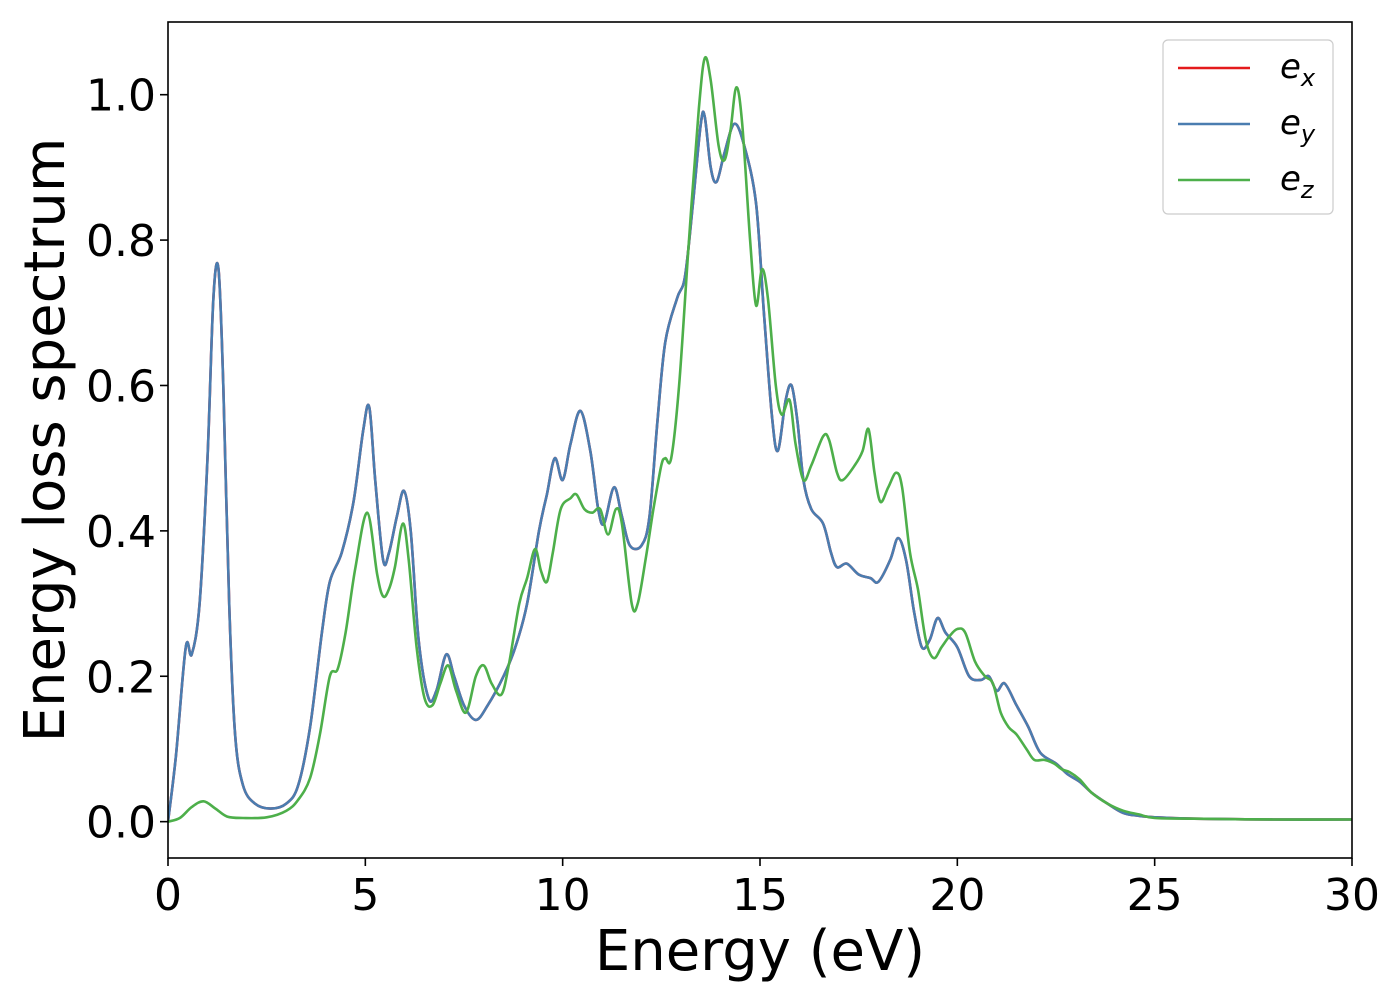  What do you see at coordinates (365, 895) in the screenshot?
I see `x-tick-label: 5` at bounding box center [365, 895].